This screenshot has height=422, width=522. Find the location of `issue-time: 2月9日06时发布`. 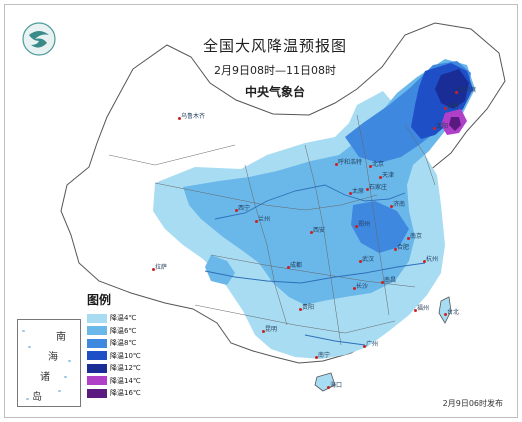

issue-time: 2月9日06时发布 is located at coordinates (472, 403).